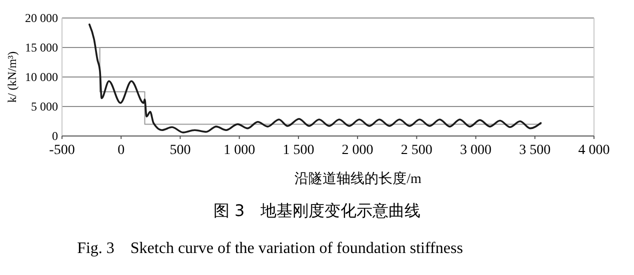  What do you see at coordinates (41, 47) in the screenshot?
I see `y-tick-label: 15 000` at bounding box center [41, 47].